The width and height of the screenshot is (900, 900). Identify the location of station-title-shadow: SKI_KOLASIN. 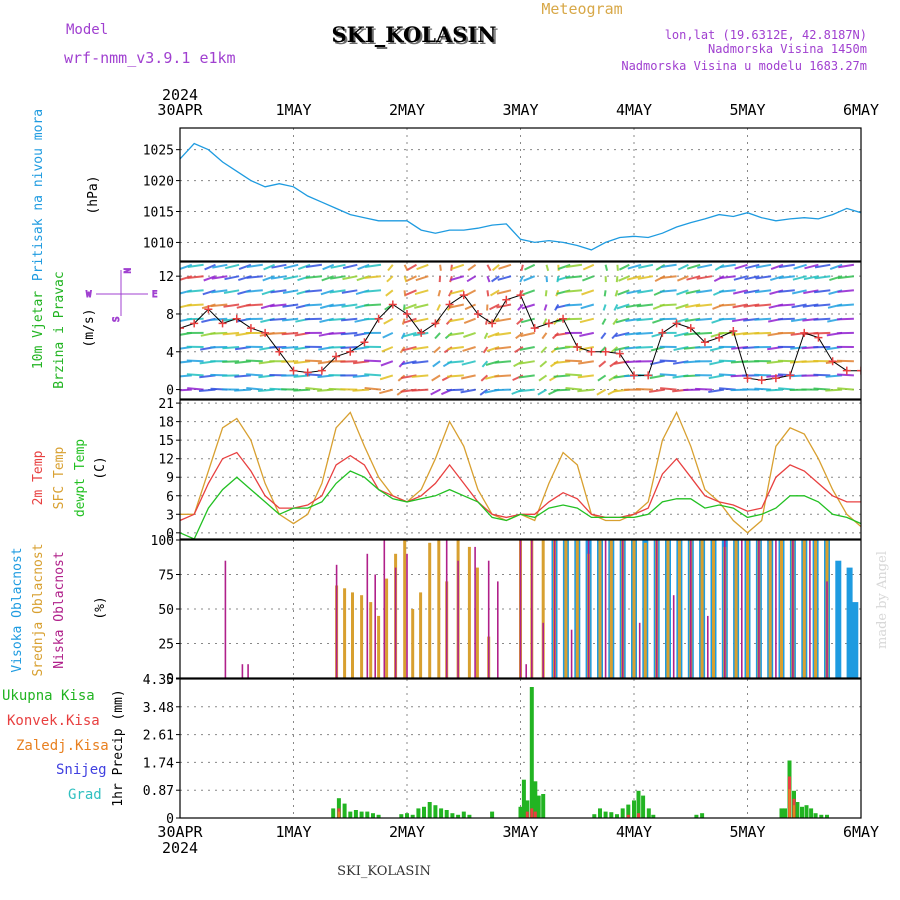
(416, 36).